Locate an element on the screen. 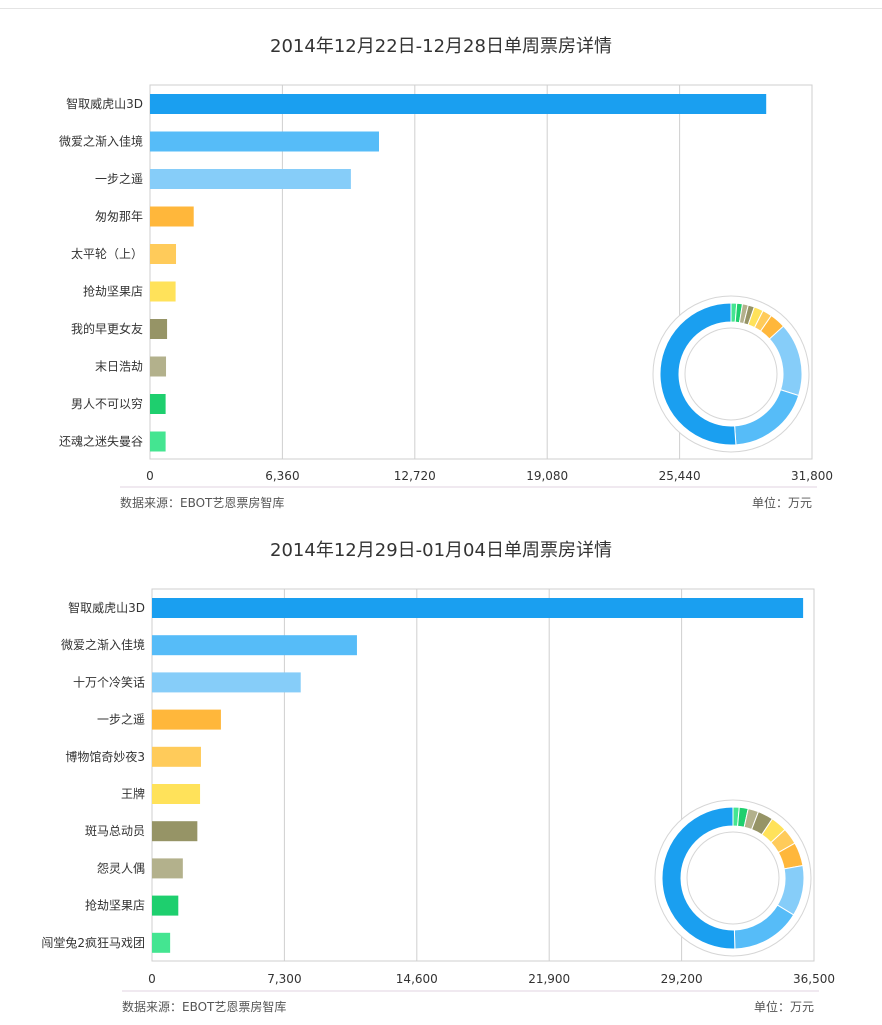 Image resolution: width=882 pixels, height=1025 pixels. x-tick-label: 19,080 is located at coordinates (547, 476).